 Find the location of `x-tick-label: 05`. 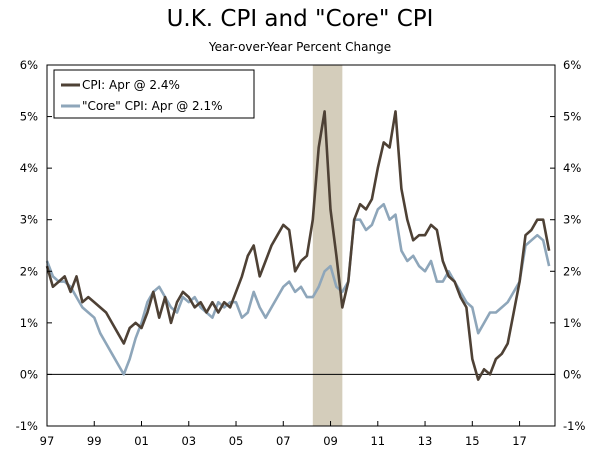

x-tick-label: 05 is located at coordinates (236, 441).